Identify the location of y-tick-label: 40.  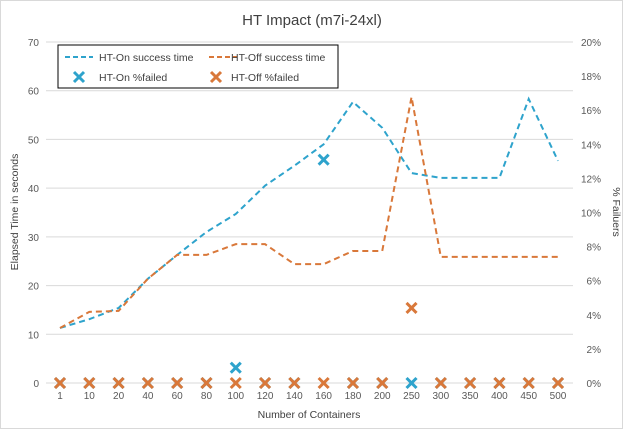
(34, 189).